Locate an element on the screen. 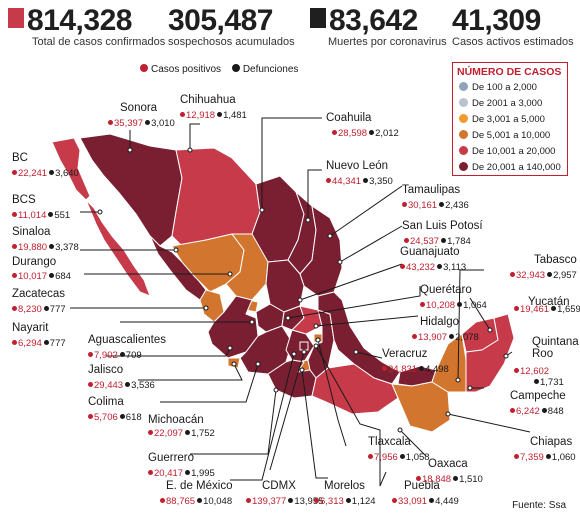  state-values: 8,230 777 is located at coordinates (39, 309).